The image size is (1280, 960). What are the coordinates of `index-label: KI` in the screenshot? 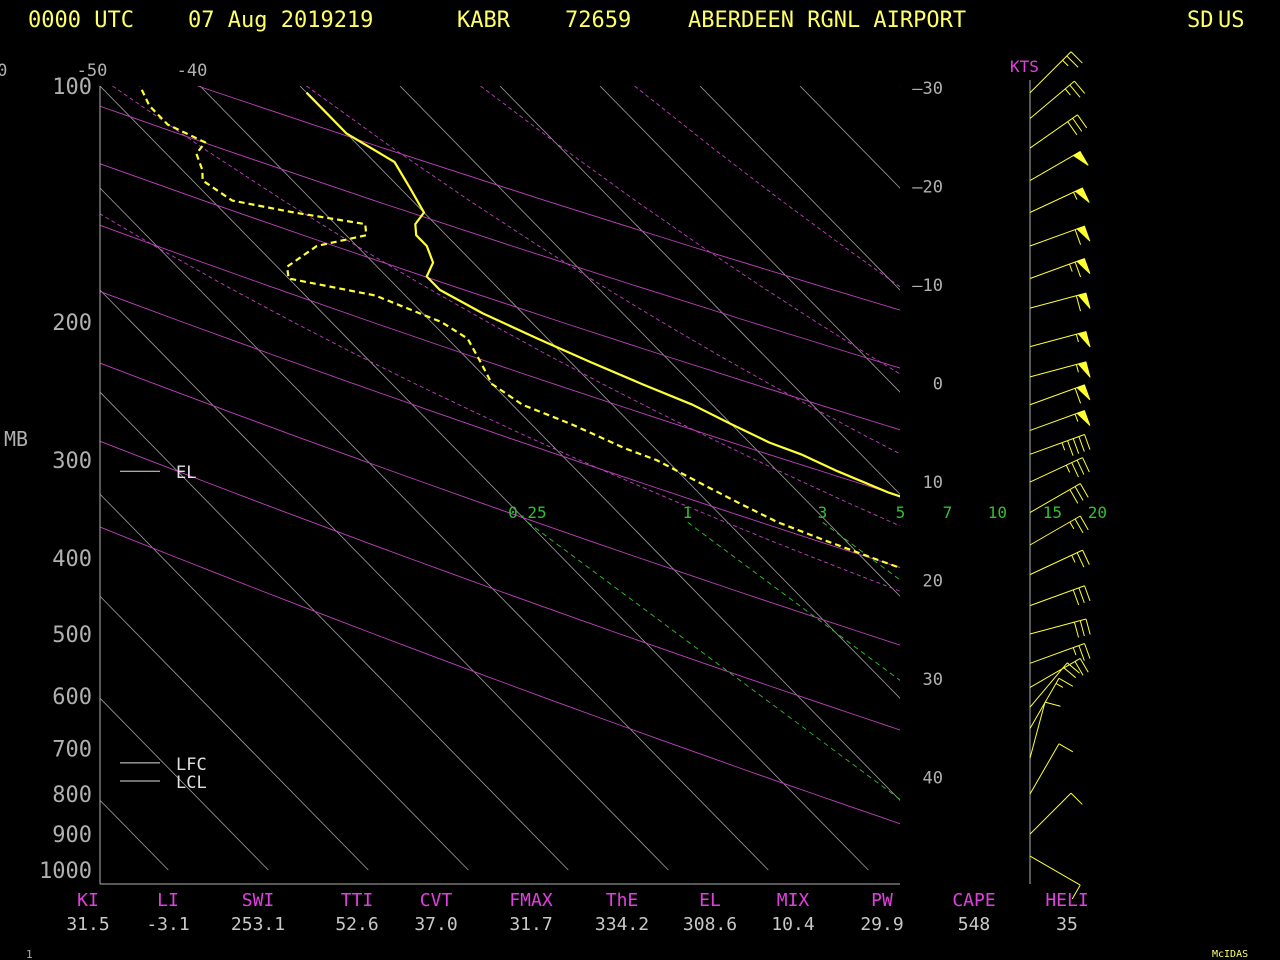 It's located at (88, 900).